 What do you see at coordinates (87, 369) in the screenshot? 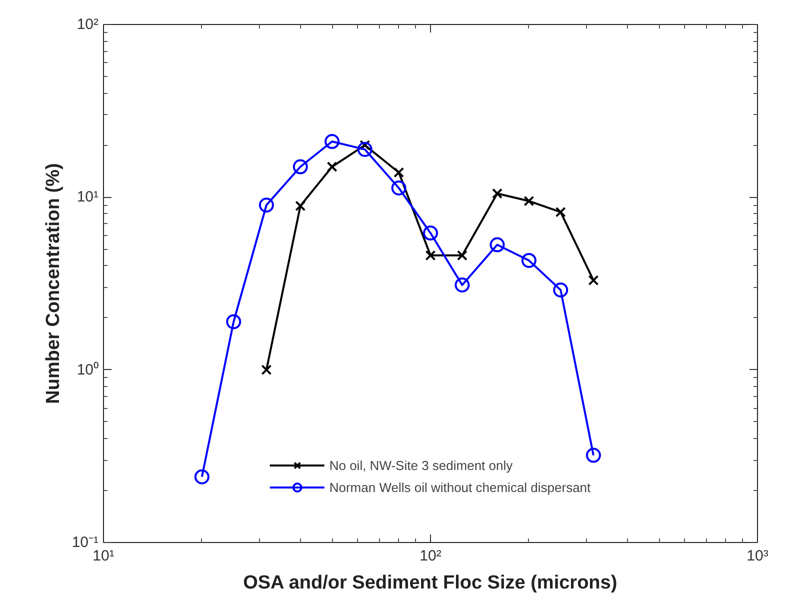
I see `y-tick-label: 10⁰` at bounding box center [87, 369].